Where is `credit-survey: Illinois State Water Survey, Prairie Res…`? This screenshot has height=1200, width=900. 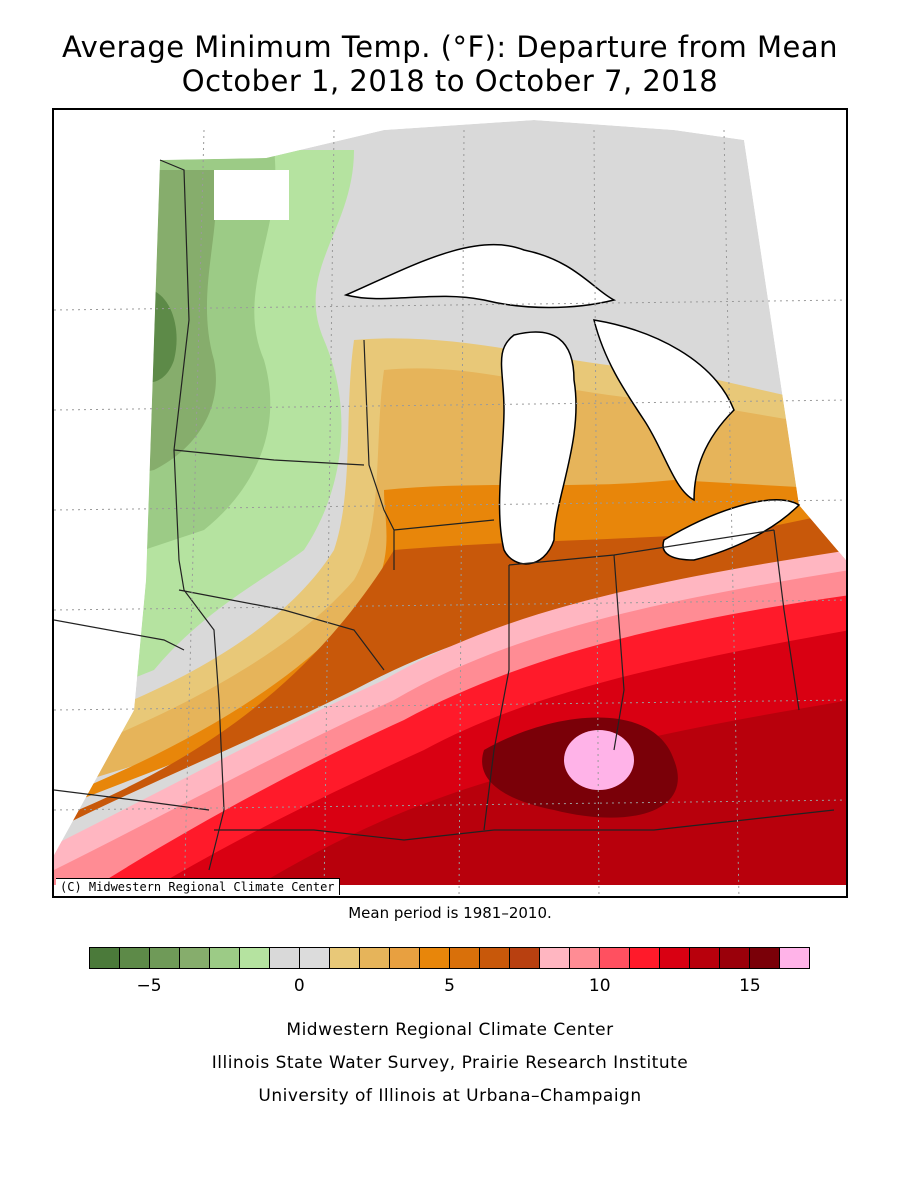
credit-survey: Illinois State Water Survey, Prairie Res… is located at coordinates (450, 1063).